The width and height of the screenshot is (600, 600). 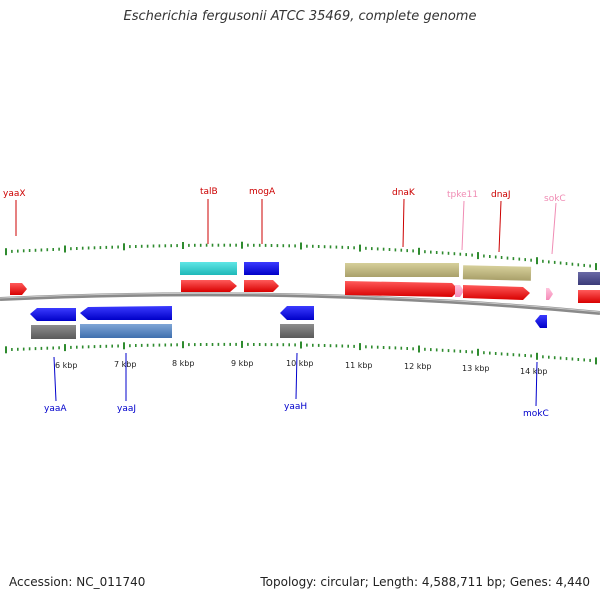 What do you see at coordinates (403, 223) in the screenshot?
I see `leader-dnaK` at bounding box center [403, 223].